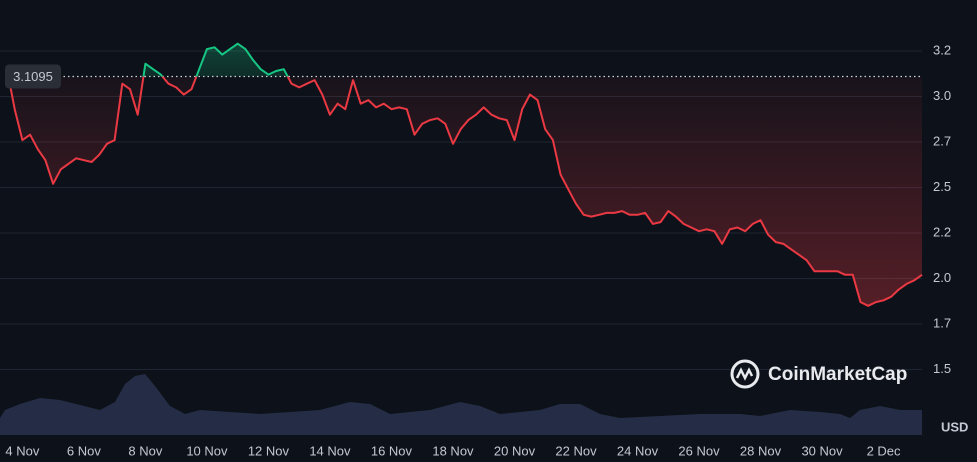  What do you see at coordinates (942, 186) in the screenshot?
I see `y-tick-label: 2.5` at bounding box center [942, 186].